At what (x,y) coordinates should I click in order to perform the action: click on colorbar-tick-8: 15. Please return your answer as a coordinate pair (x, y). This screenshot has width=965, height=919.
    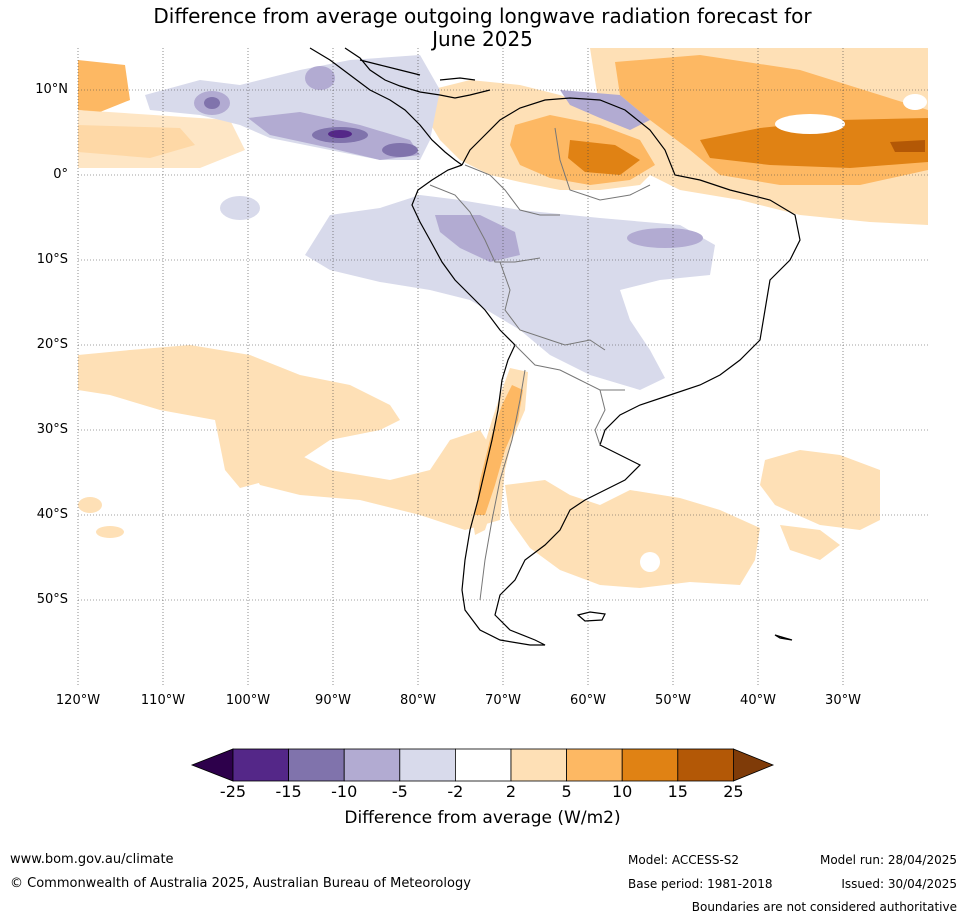
    Looking at the image, I should click on (677, 791).